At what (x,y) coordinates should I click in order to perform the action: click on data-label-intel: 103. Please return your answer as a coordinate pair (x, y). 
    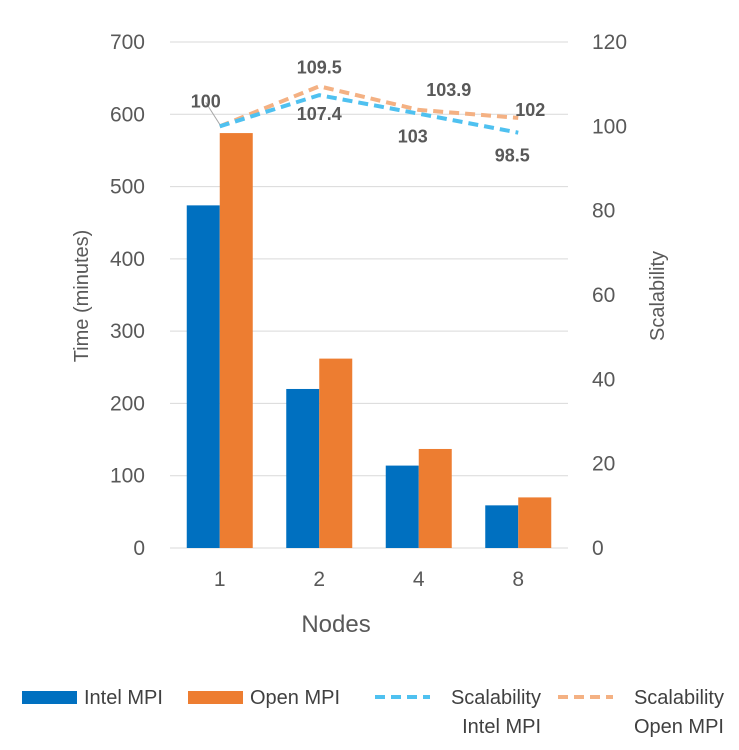
    Looking at the image, I should click on (413, 137).